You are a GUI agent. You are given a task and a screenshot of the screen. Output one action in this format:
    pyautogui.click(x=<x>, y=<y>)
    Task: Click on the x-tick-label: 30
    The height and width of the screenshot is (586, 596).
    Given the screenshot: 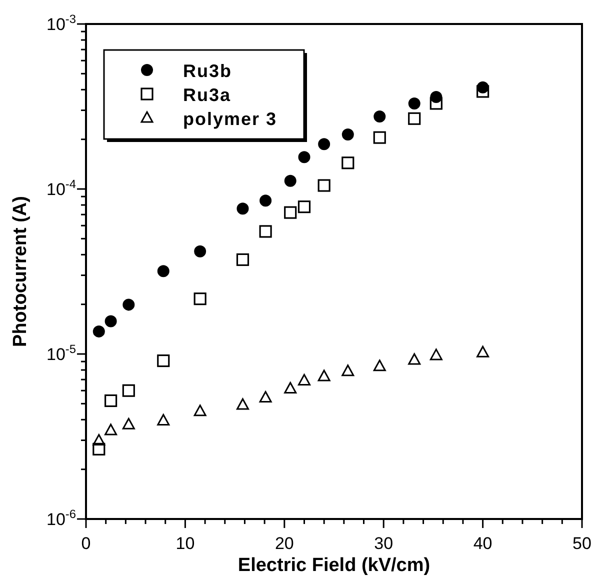 What is the action you would take?
    pyautogui.click(x=384, y=543)
    